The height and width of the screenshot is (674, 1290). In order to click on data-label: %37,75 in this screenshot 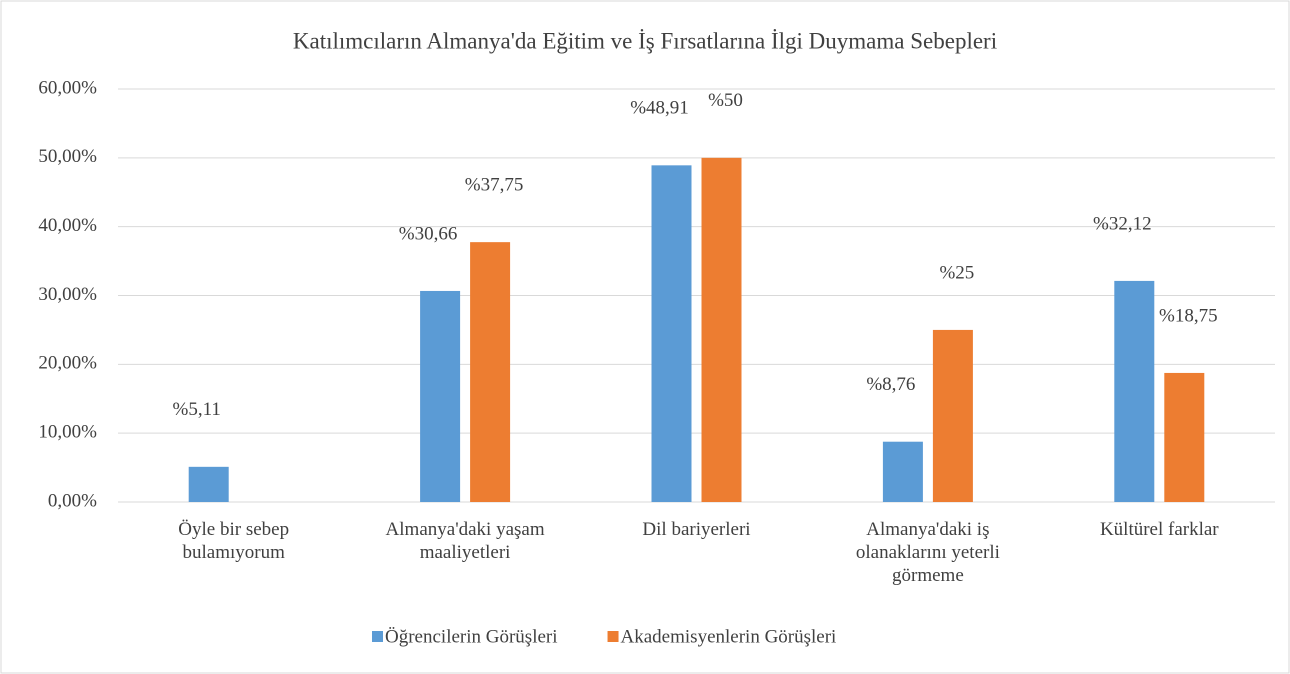, I will do `click(494, 185)`.